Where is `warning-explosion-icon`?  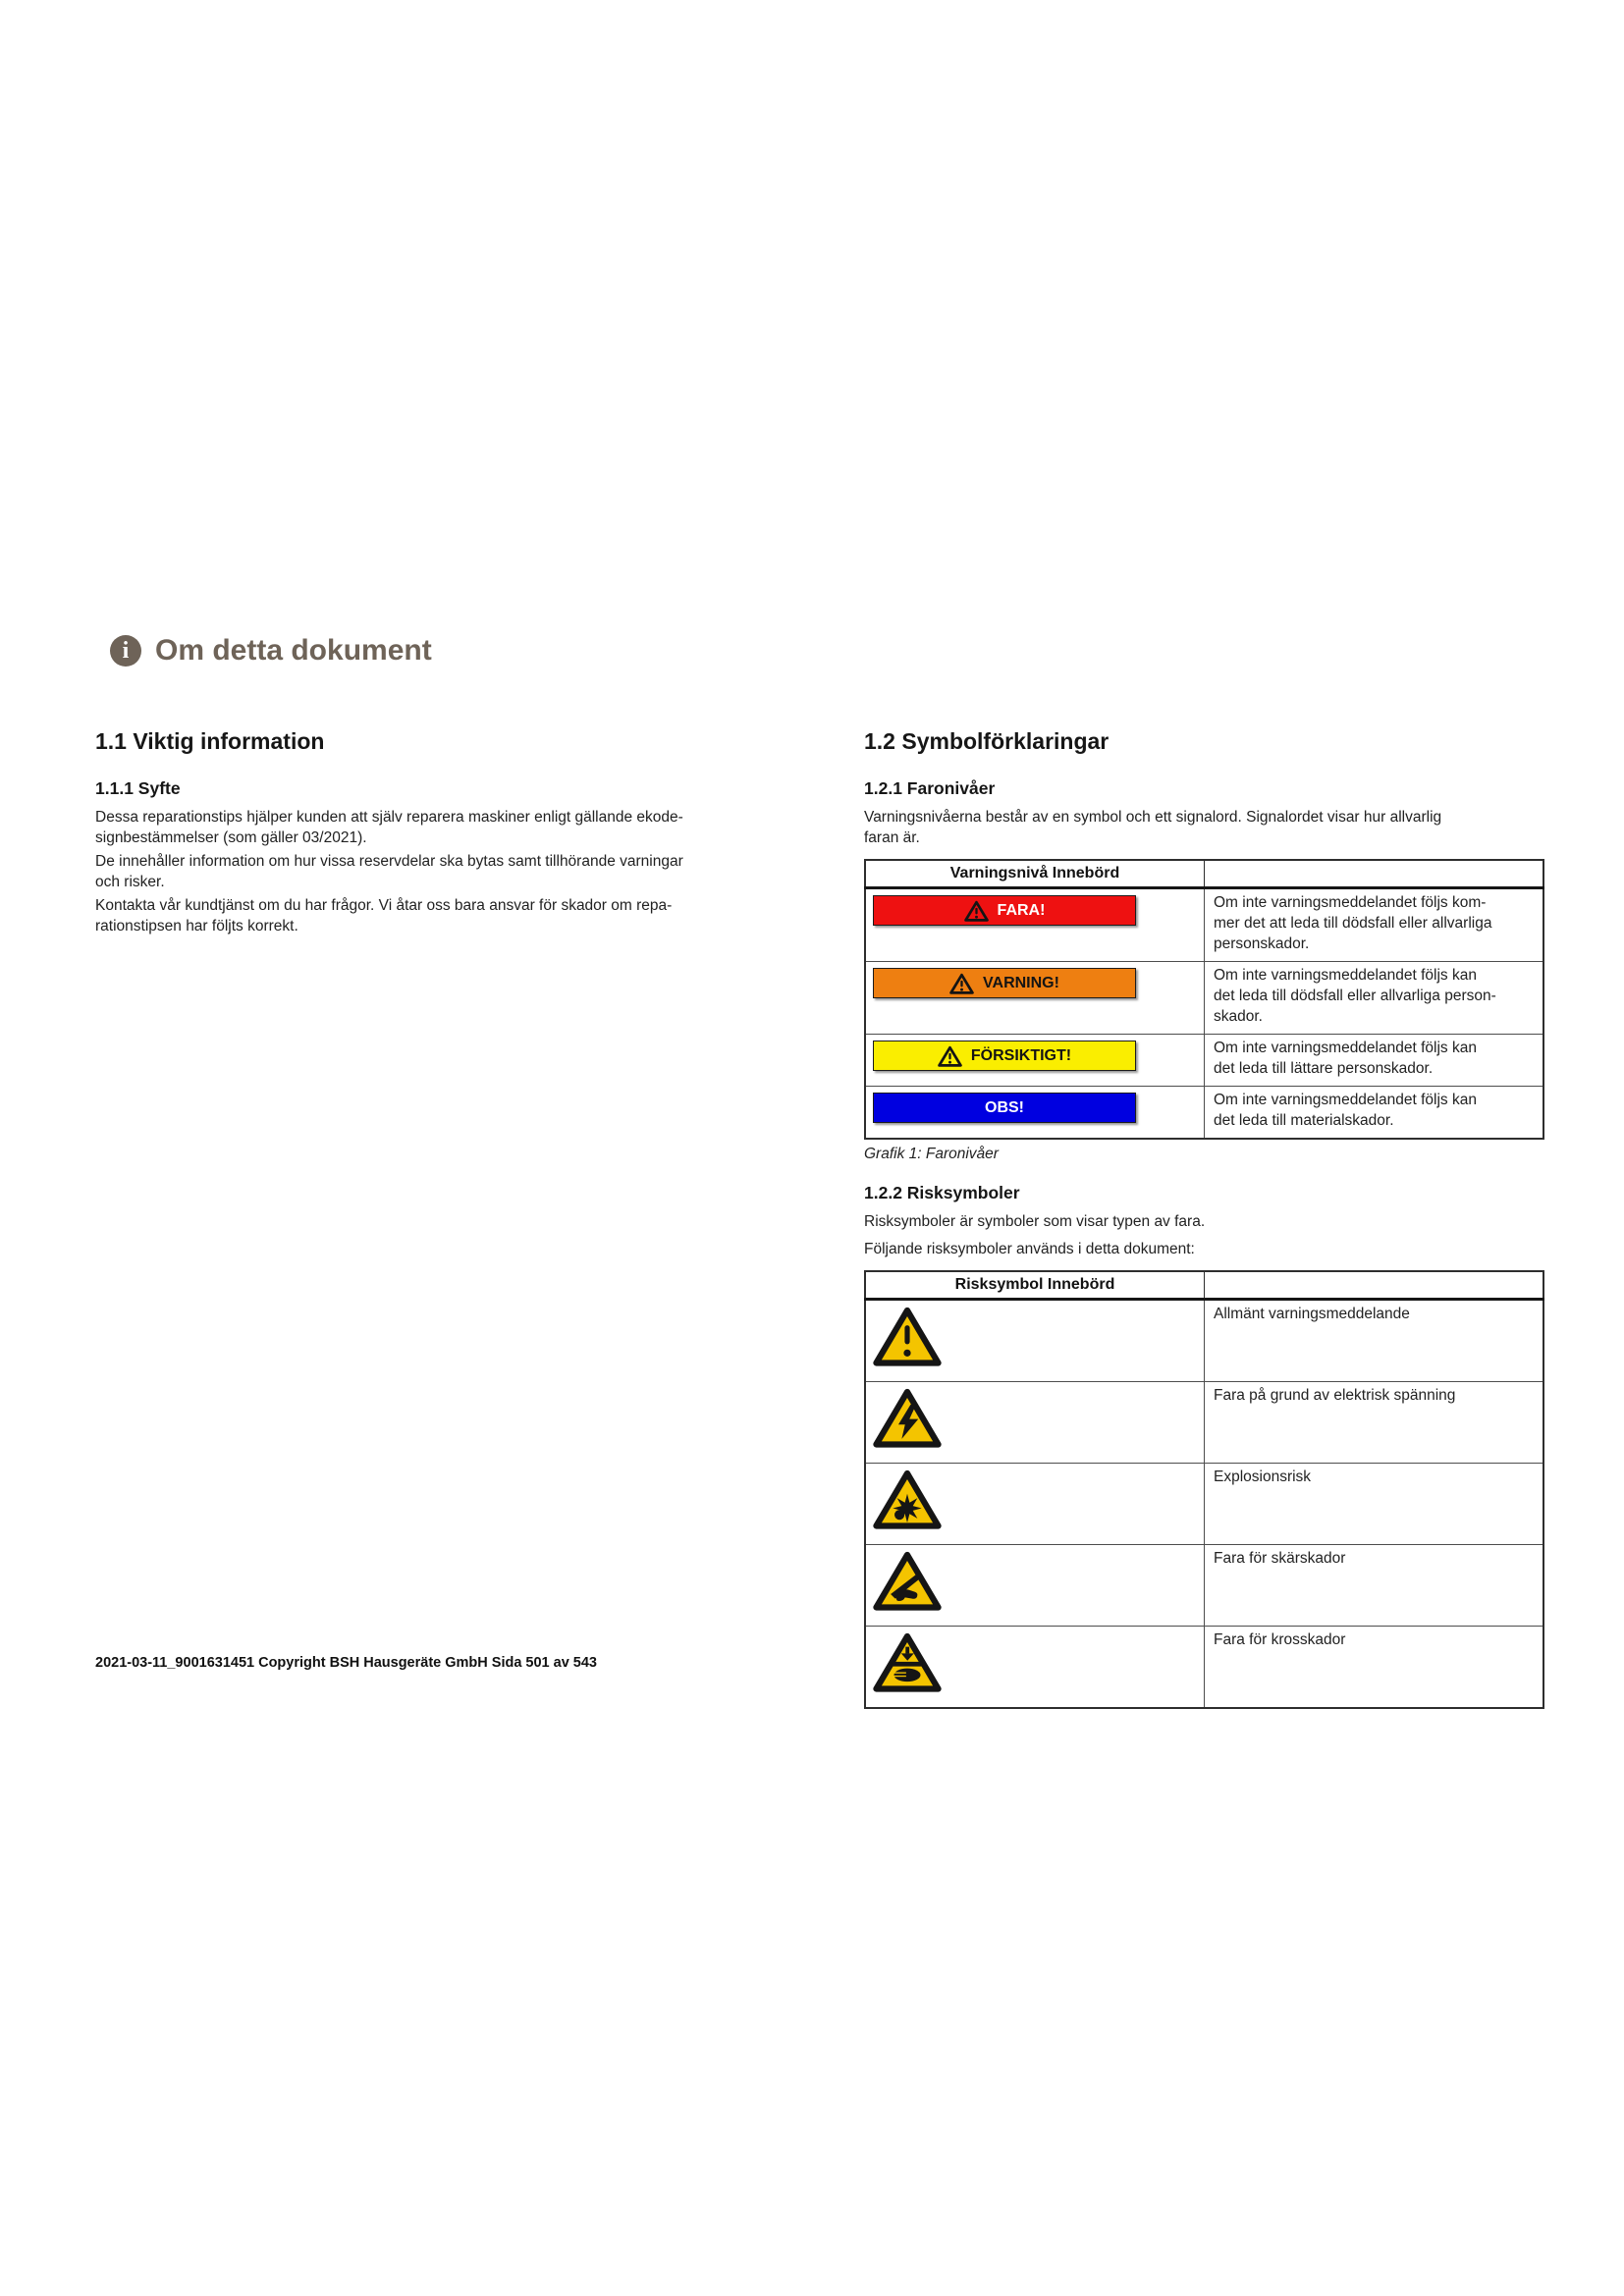 warning-explosion-icon is located at coordinates (907, 1499).